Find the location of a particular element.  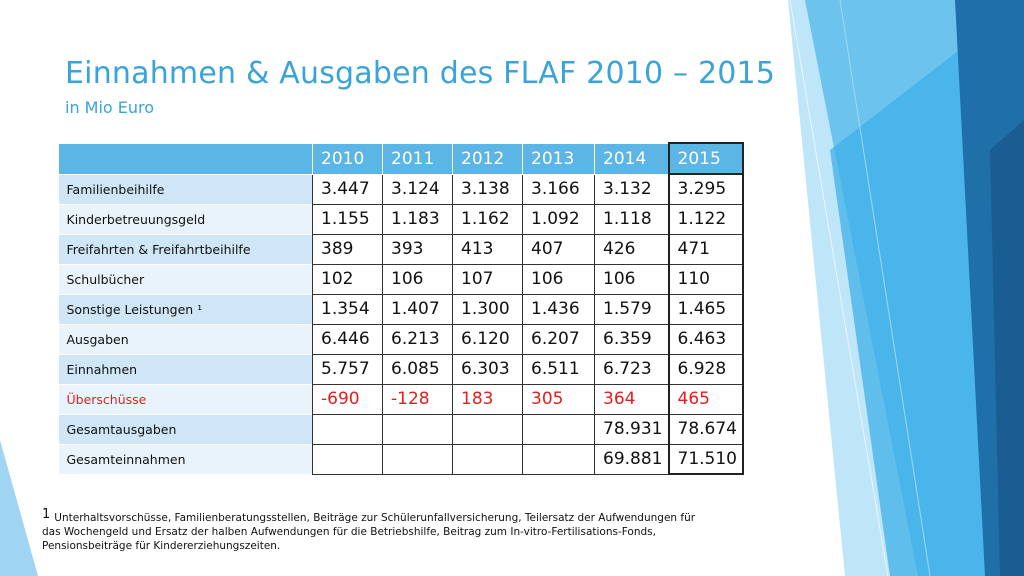

row-label: Schulbücher is located at coordinates (185, 278).